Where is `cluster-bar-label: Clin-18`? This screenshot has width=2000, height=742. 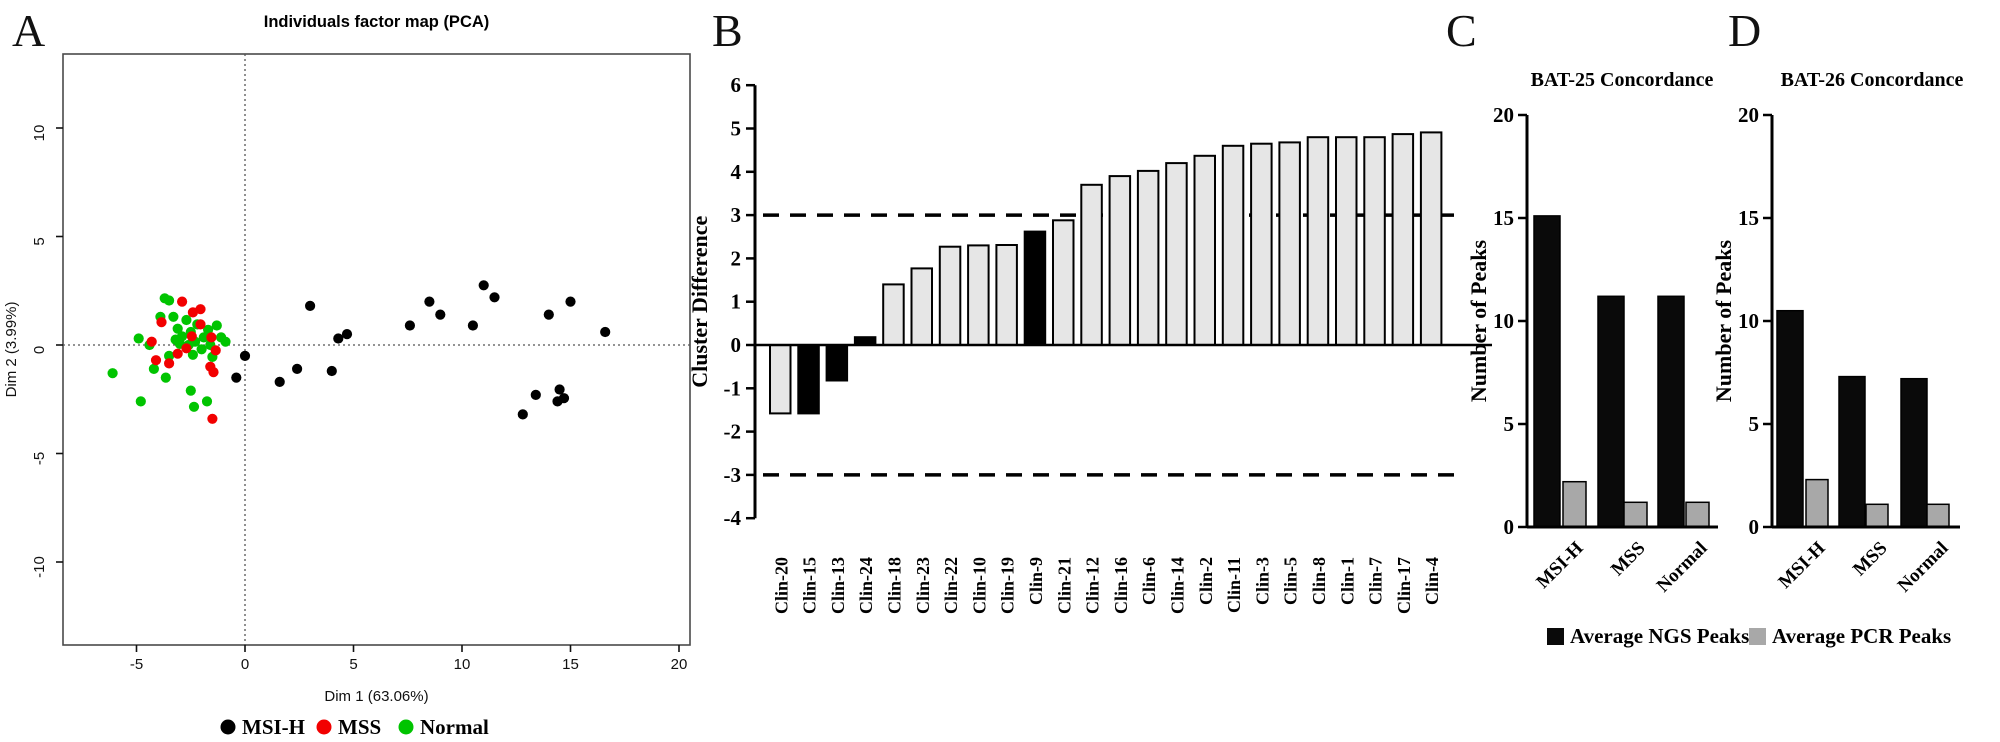
cluster-bar-label: Clin-18 is located at coordinates (894, 585).